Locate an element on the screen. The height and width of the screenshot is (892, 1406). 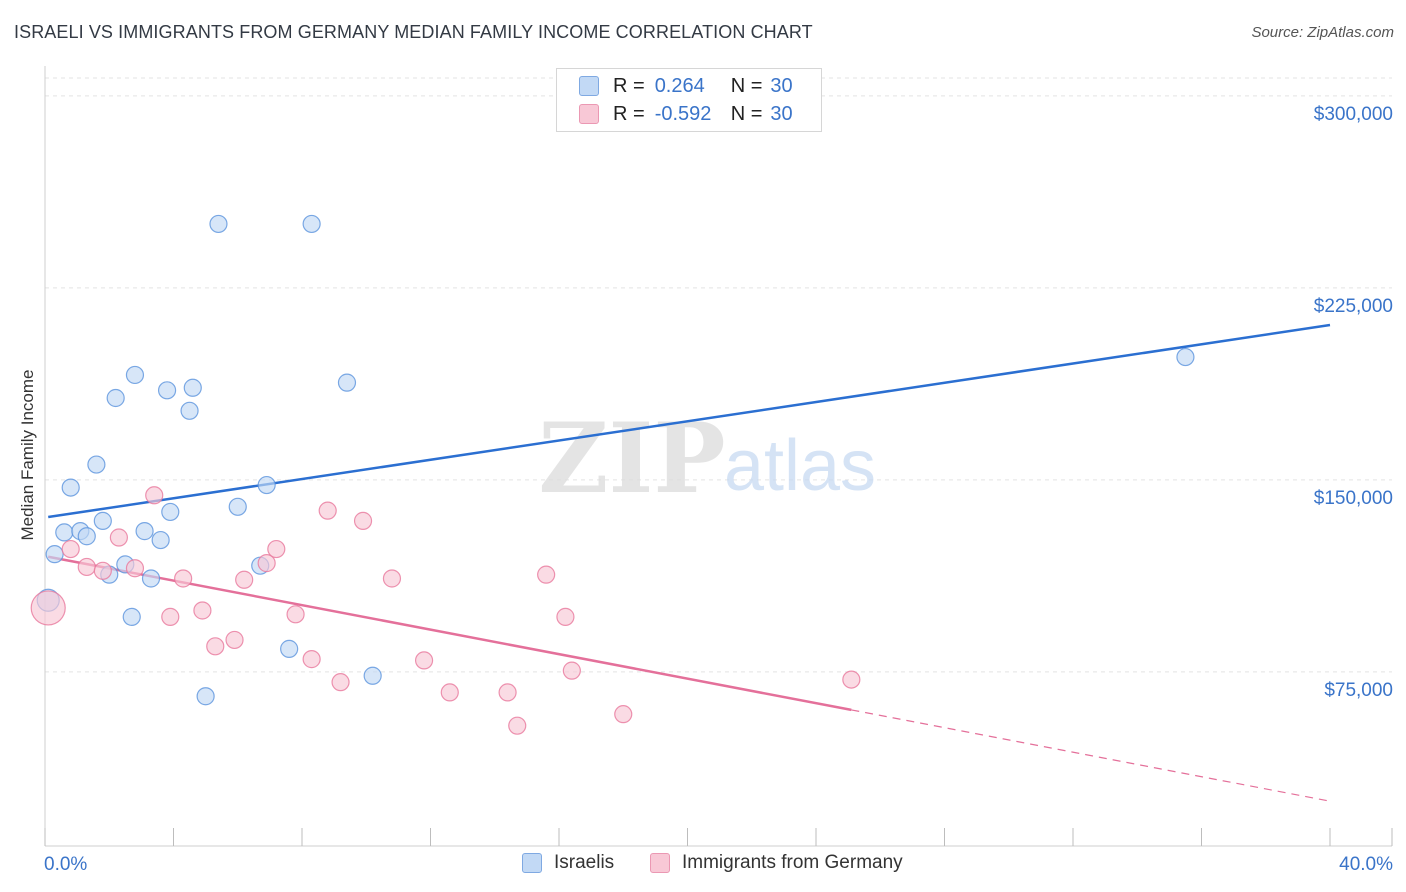
watermark-atlas: atlas is located at coordinates (800, 466).